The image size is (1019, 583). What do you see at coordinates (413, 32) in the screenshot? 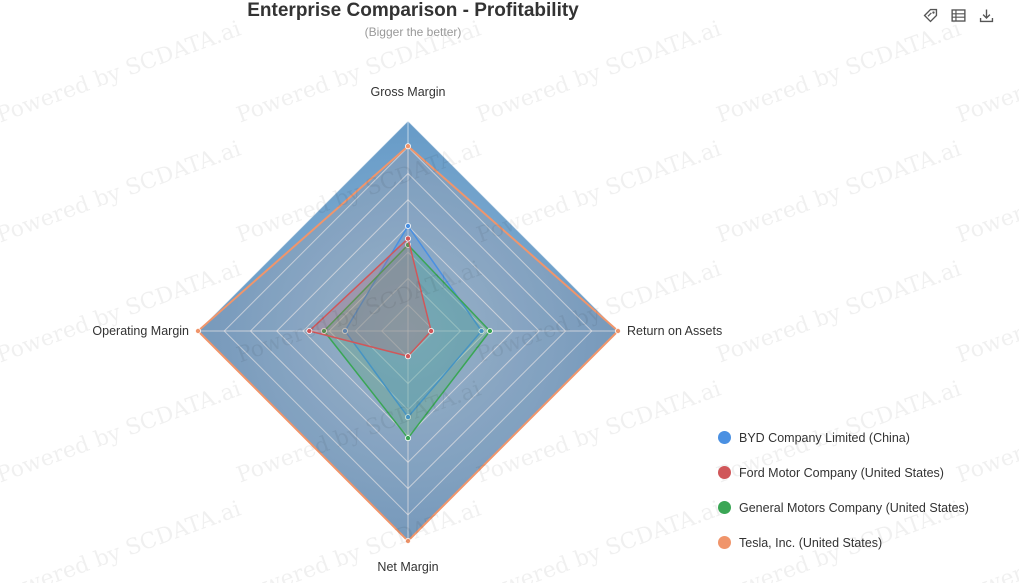
I see `chart-subtitle: (Bigger the better)` at bounding box center [413, 32].